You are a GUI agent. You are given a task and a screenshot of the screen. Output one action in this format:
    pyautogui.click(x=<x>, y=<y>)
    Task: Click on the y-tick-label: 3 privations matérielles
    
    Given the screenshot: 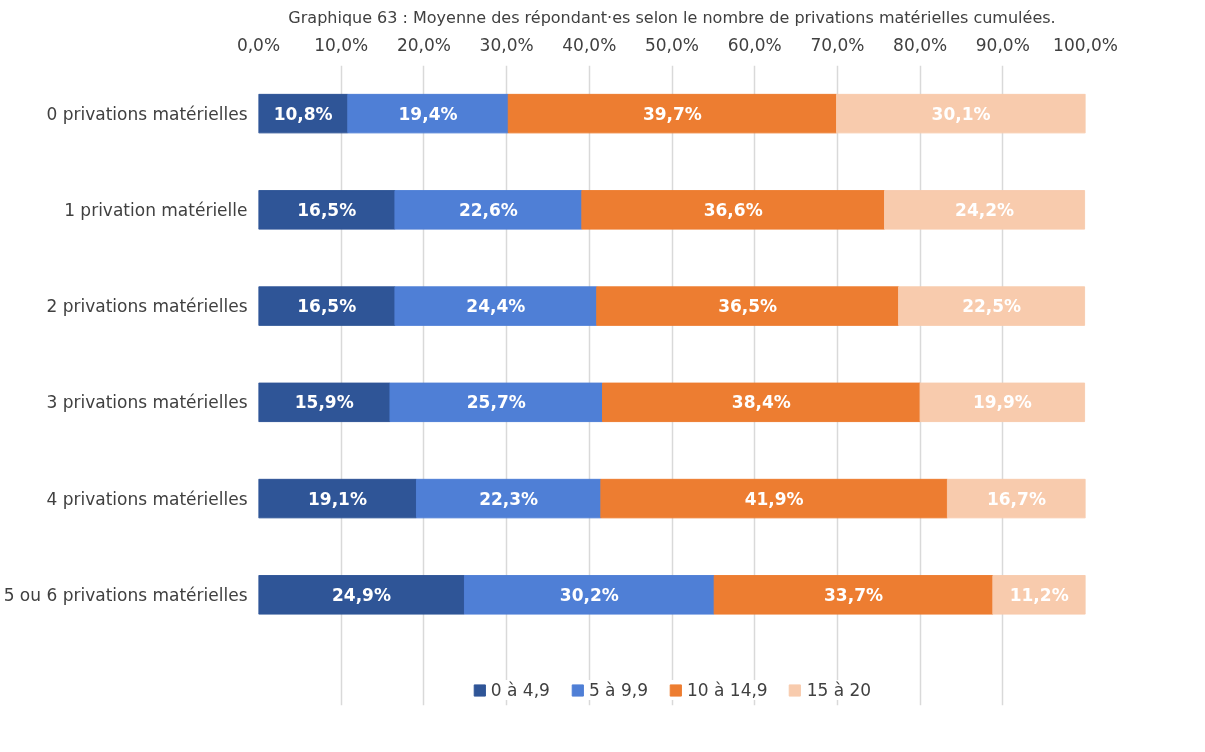 What is the action you would take?
    pyautogui.click(x=147, y=402)
    